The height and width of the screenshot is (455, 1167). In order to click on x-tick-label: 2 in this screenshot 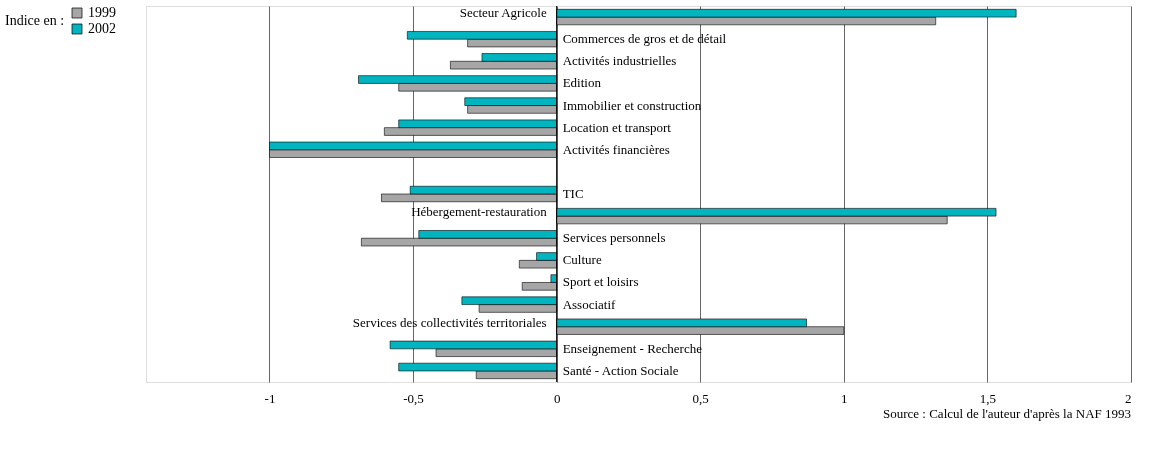, I will do `click(1128, 398)`.